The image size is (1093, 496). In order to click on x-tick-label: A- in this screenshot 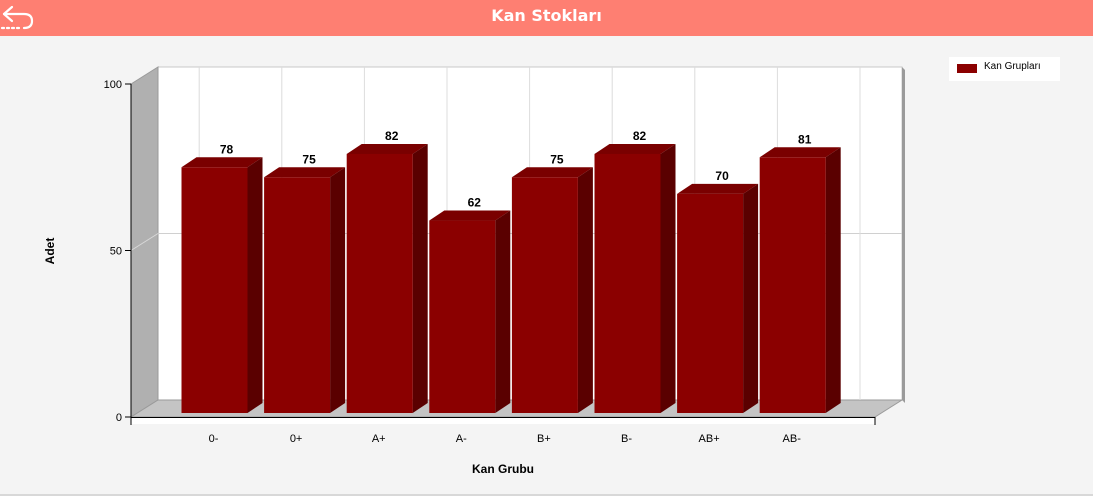, I will do `click(461, 439)`.